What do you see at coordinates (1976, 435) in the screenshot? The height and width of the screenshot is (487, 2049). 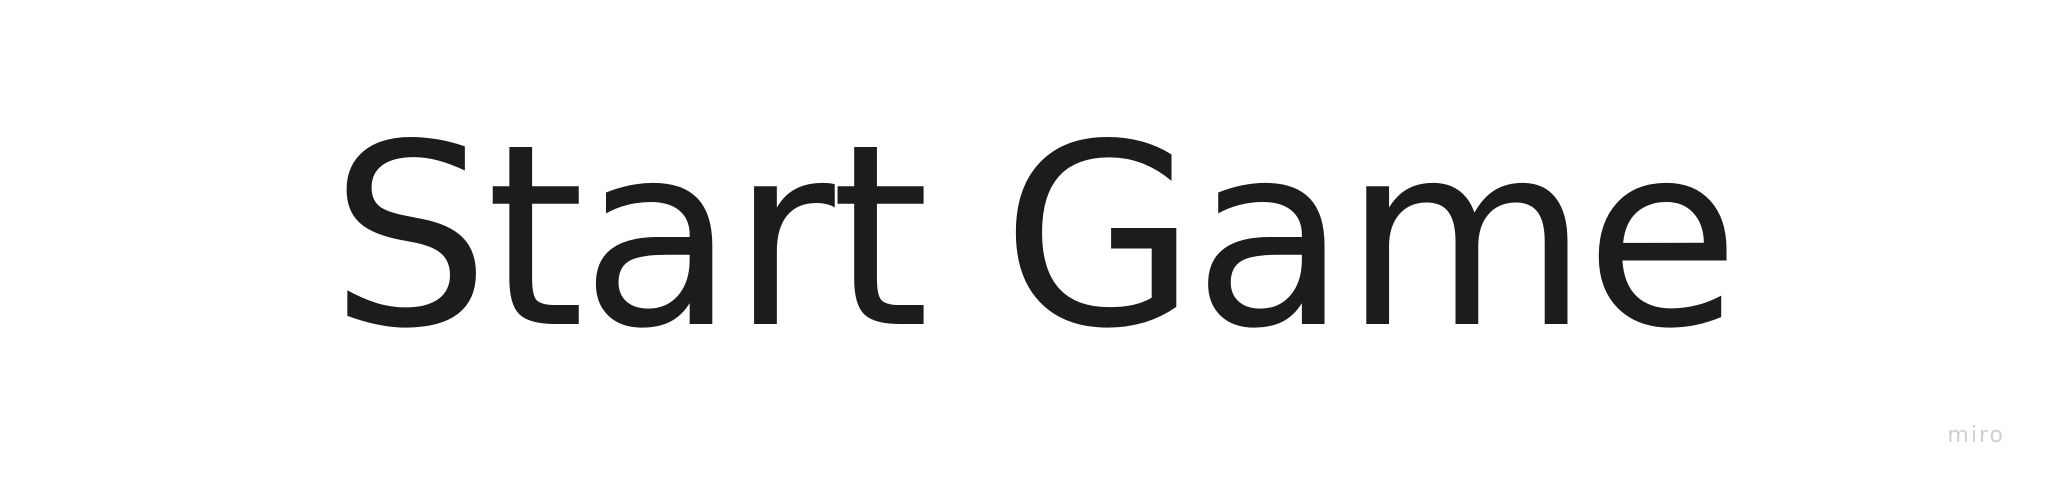 I see `miro-watermark: miro` at bounding box center [1976, 435].